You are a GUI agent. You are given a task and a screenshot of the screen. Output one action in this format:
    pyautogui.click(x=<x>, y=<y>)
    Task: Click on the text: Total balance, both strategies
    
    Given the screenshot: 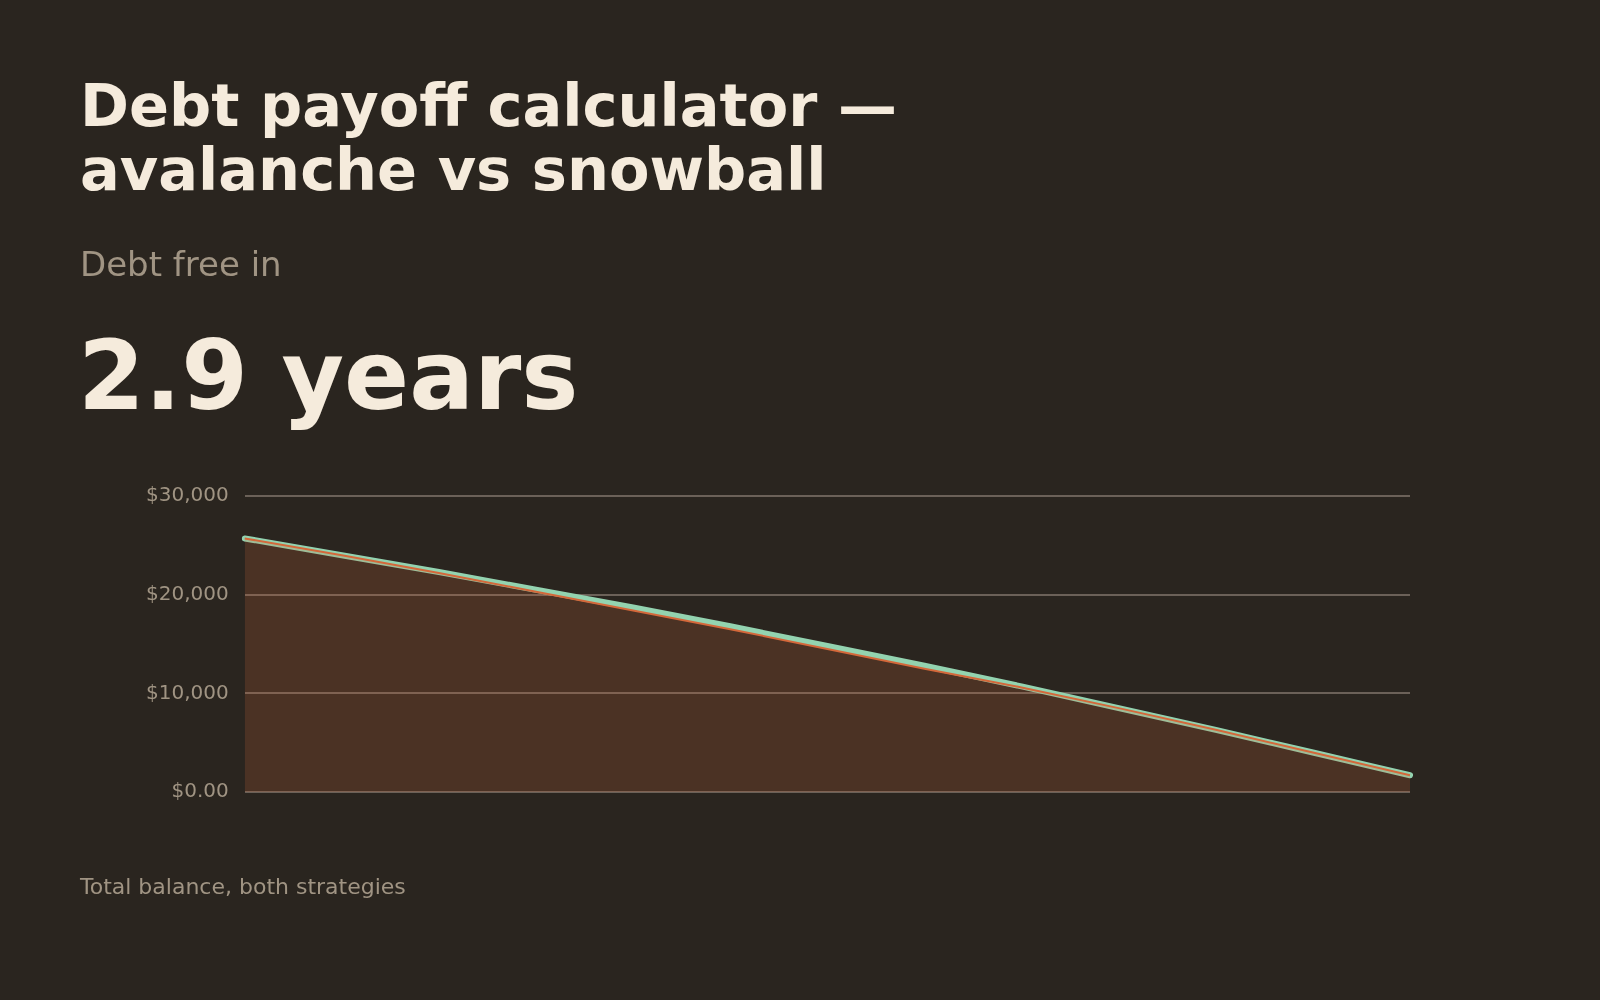 What is the action you would take?
    pyautogui.click(x=243, y=886)
    